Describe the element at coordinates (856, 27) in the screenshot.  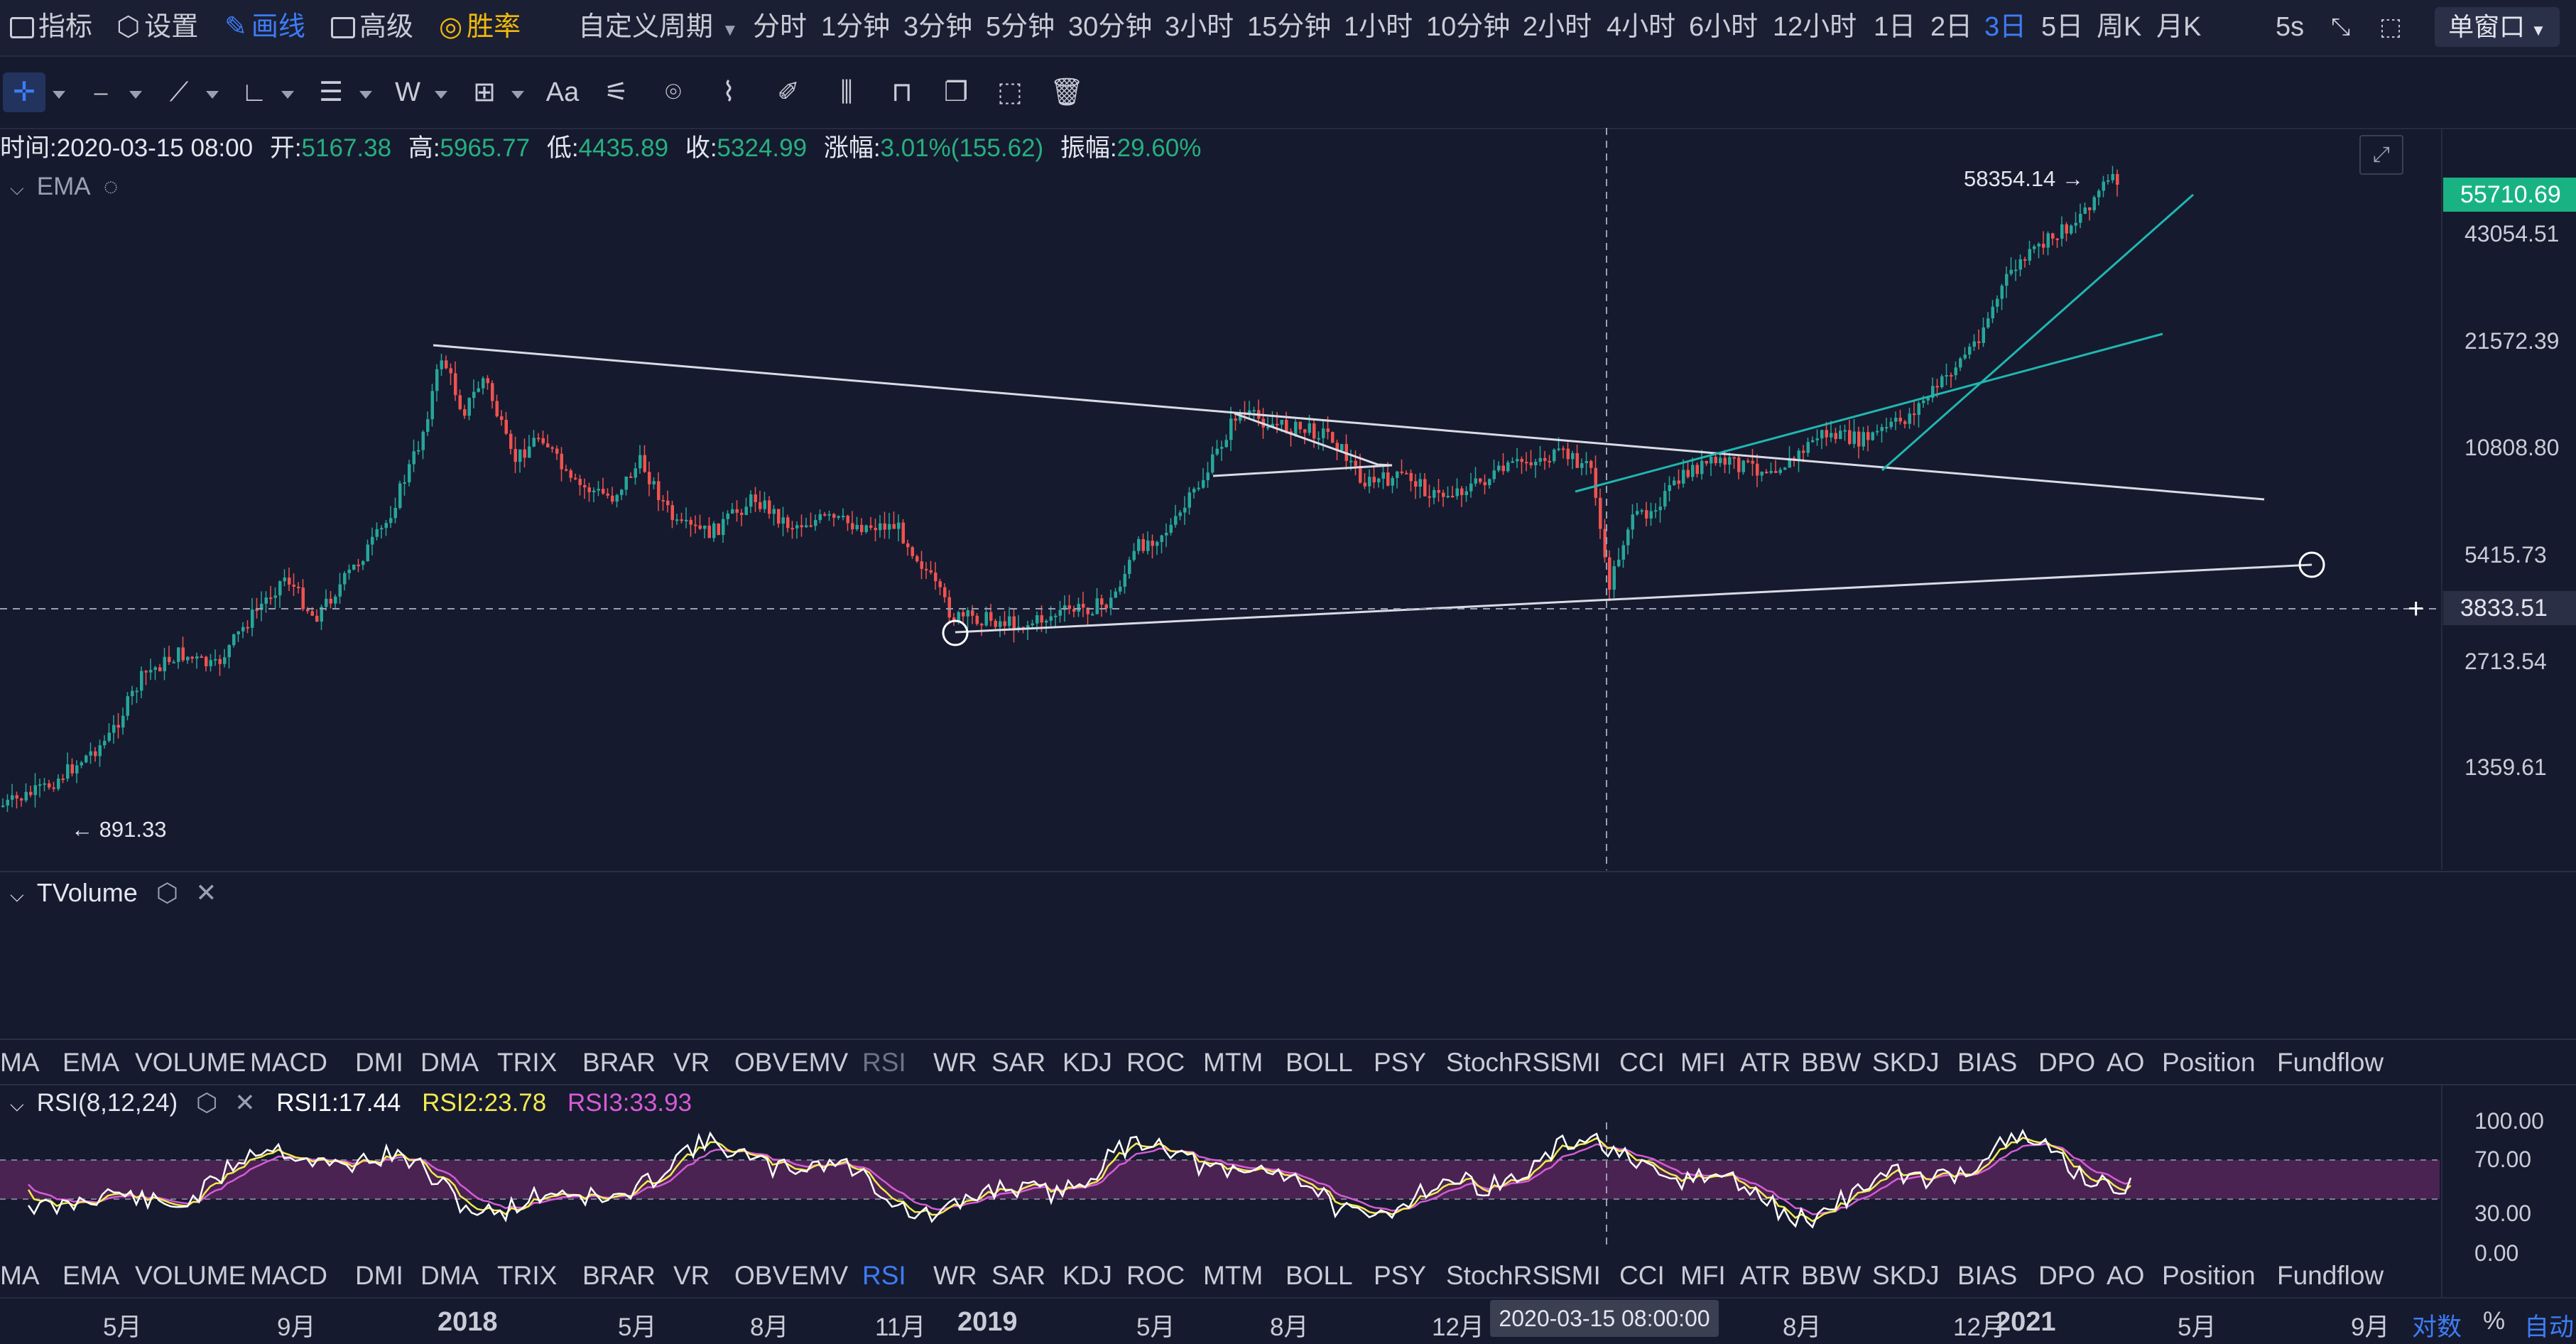
I see `period-tab: 1分钟` at that location.